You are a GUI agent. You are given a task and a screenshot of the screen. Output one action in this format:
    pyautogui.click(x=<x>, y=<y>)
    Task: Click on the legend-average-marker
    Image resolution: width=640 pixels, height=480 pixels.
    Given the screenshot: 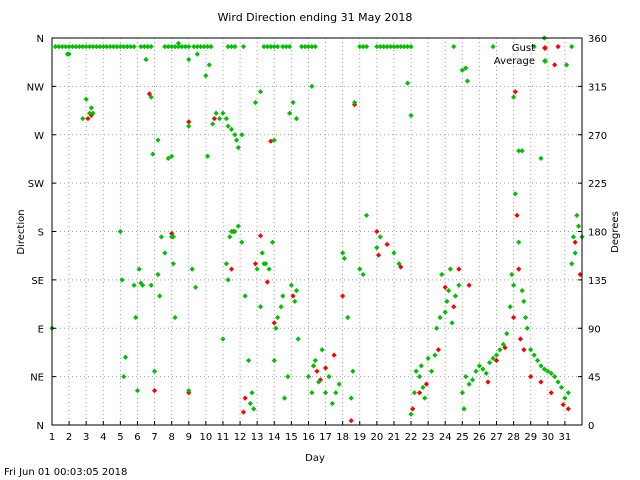 What is the action you would take?
    pyautogui.click(x=545, y=61)
    